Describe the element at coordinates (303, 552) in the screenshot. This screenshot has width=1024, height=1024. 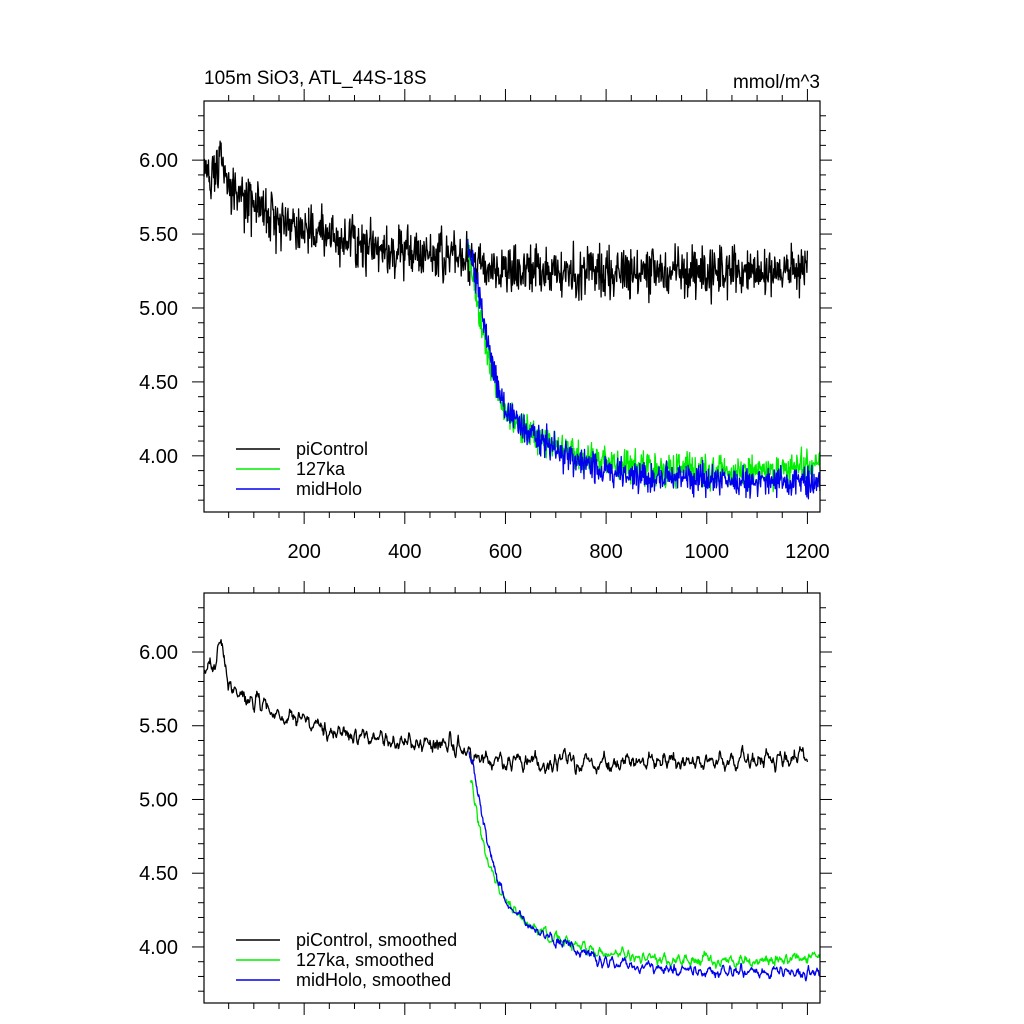
I see `x-tick-label: 200` at that location.